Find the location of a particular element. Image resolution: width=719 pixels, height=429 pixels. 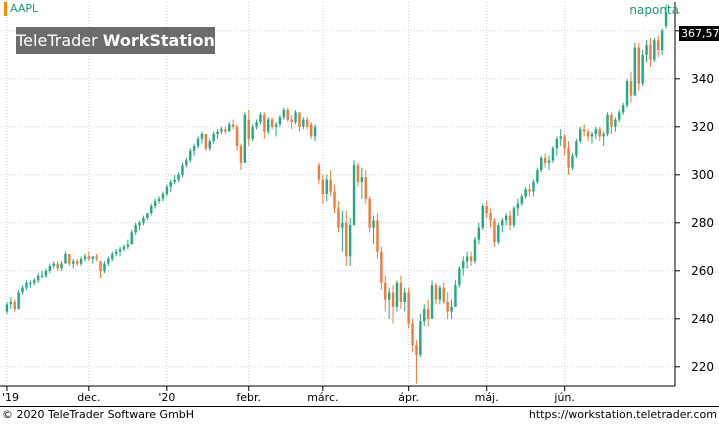

brand-light: TeleTrader is located at coordinates (59, 40).